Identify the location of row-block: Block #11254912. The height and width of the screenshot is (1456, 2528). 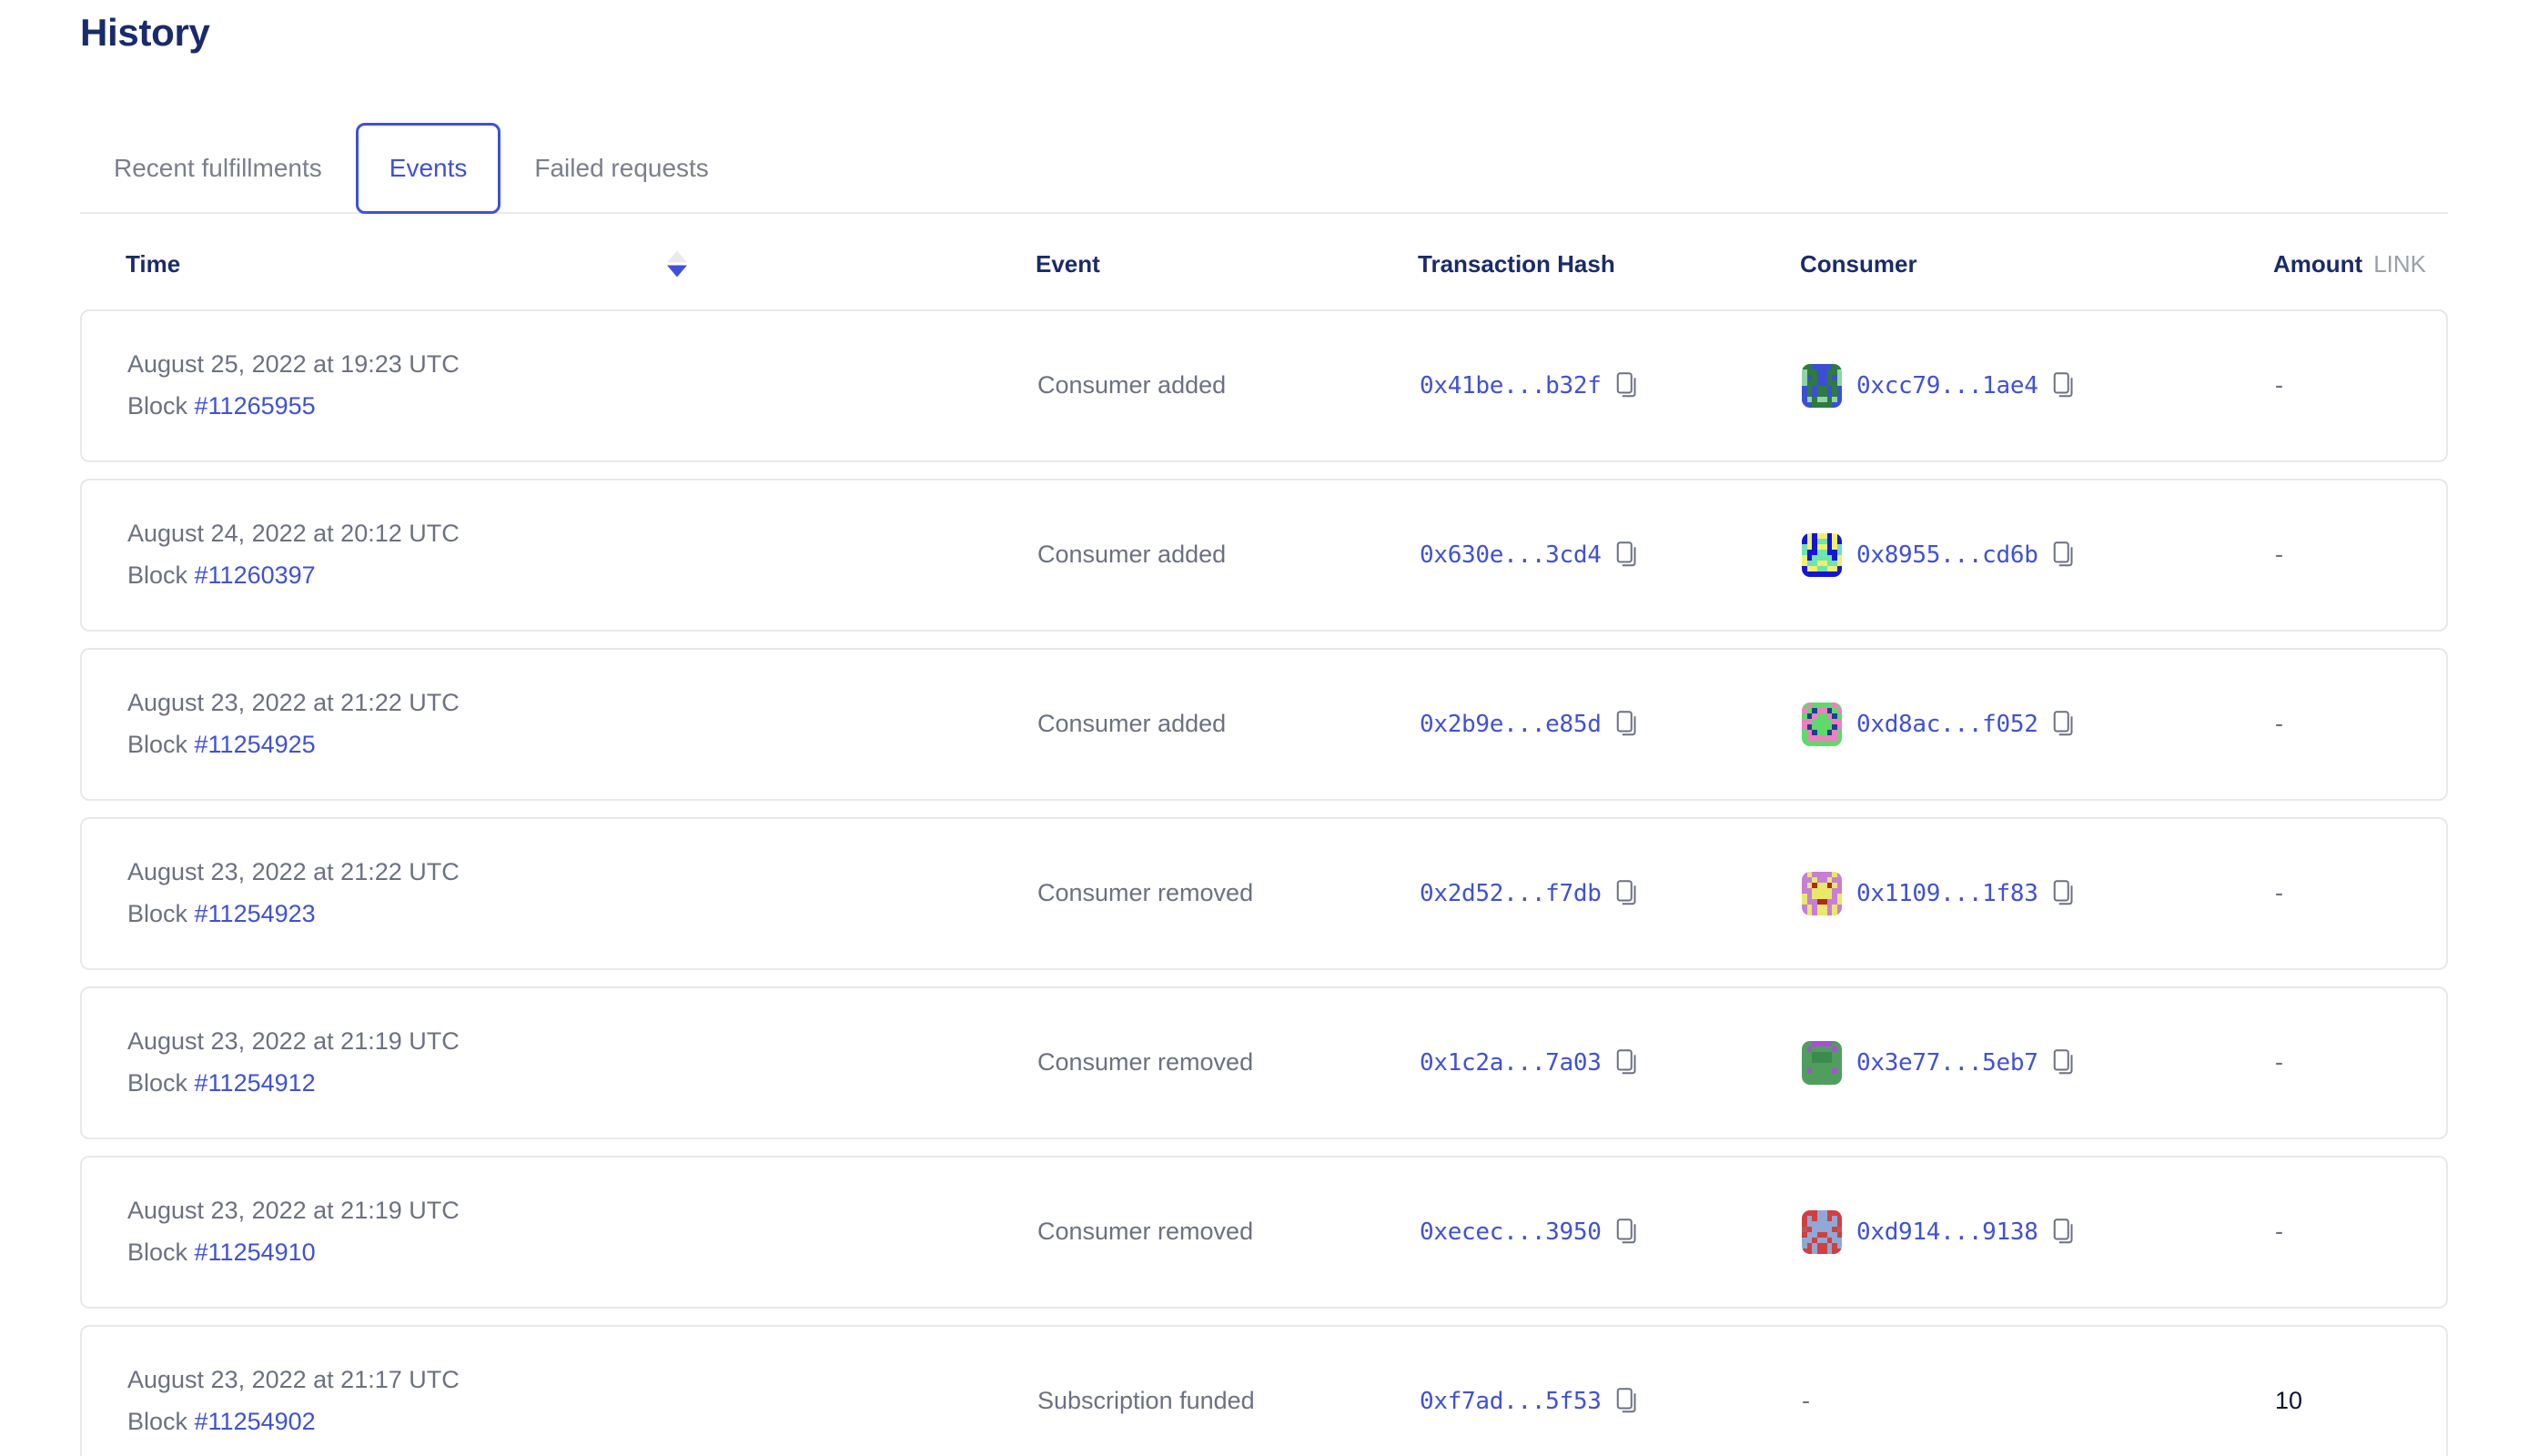
(582, 1083).